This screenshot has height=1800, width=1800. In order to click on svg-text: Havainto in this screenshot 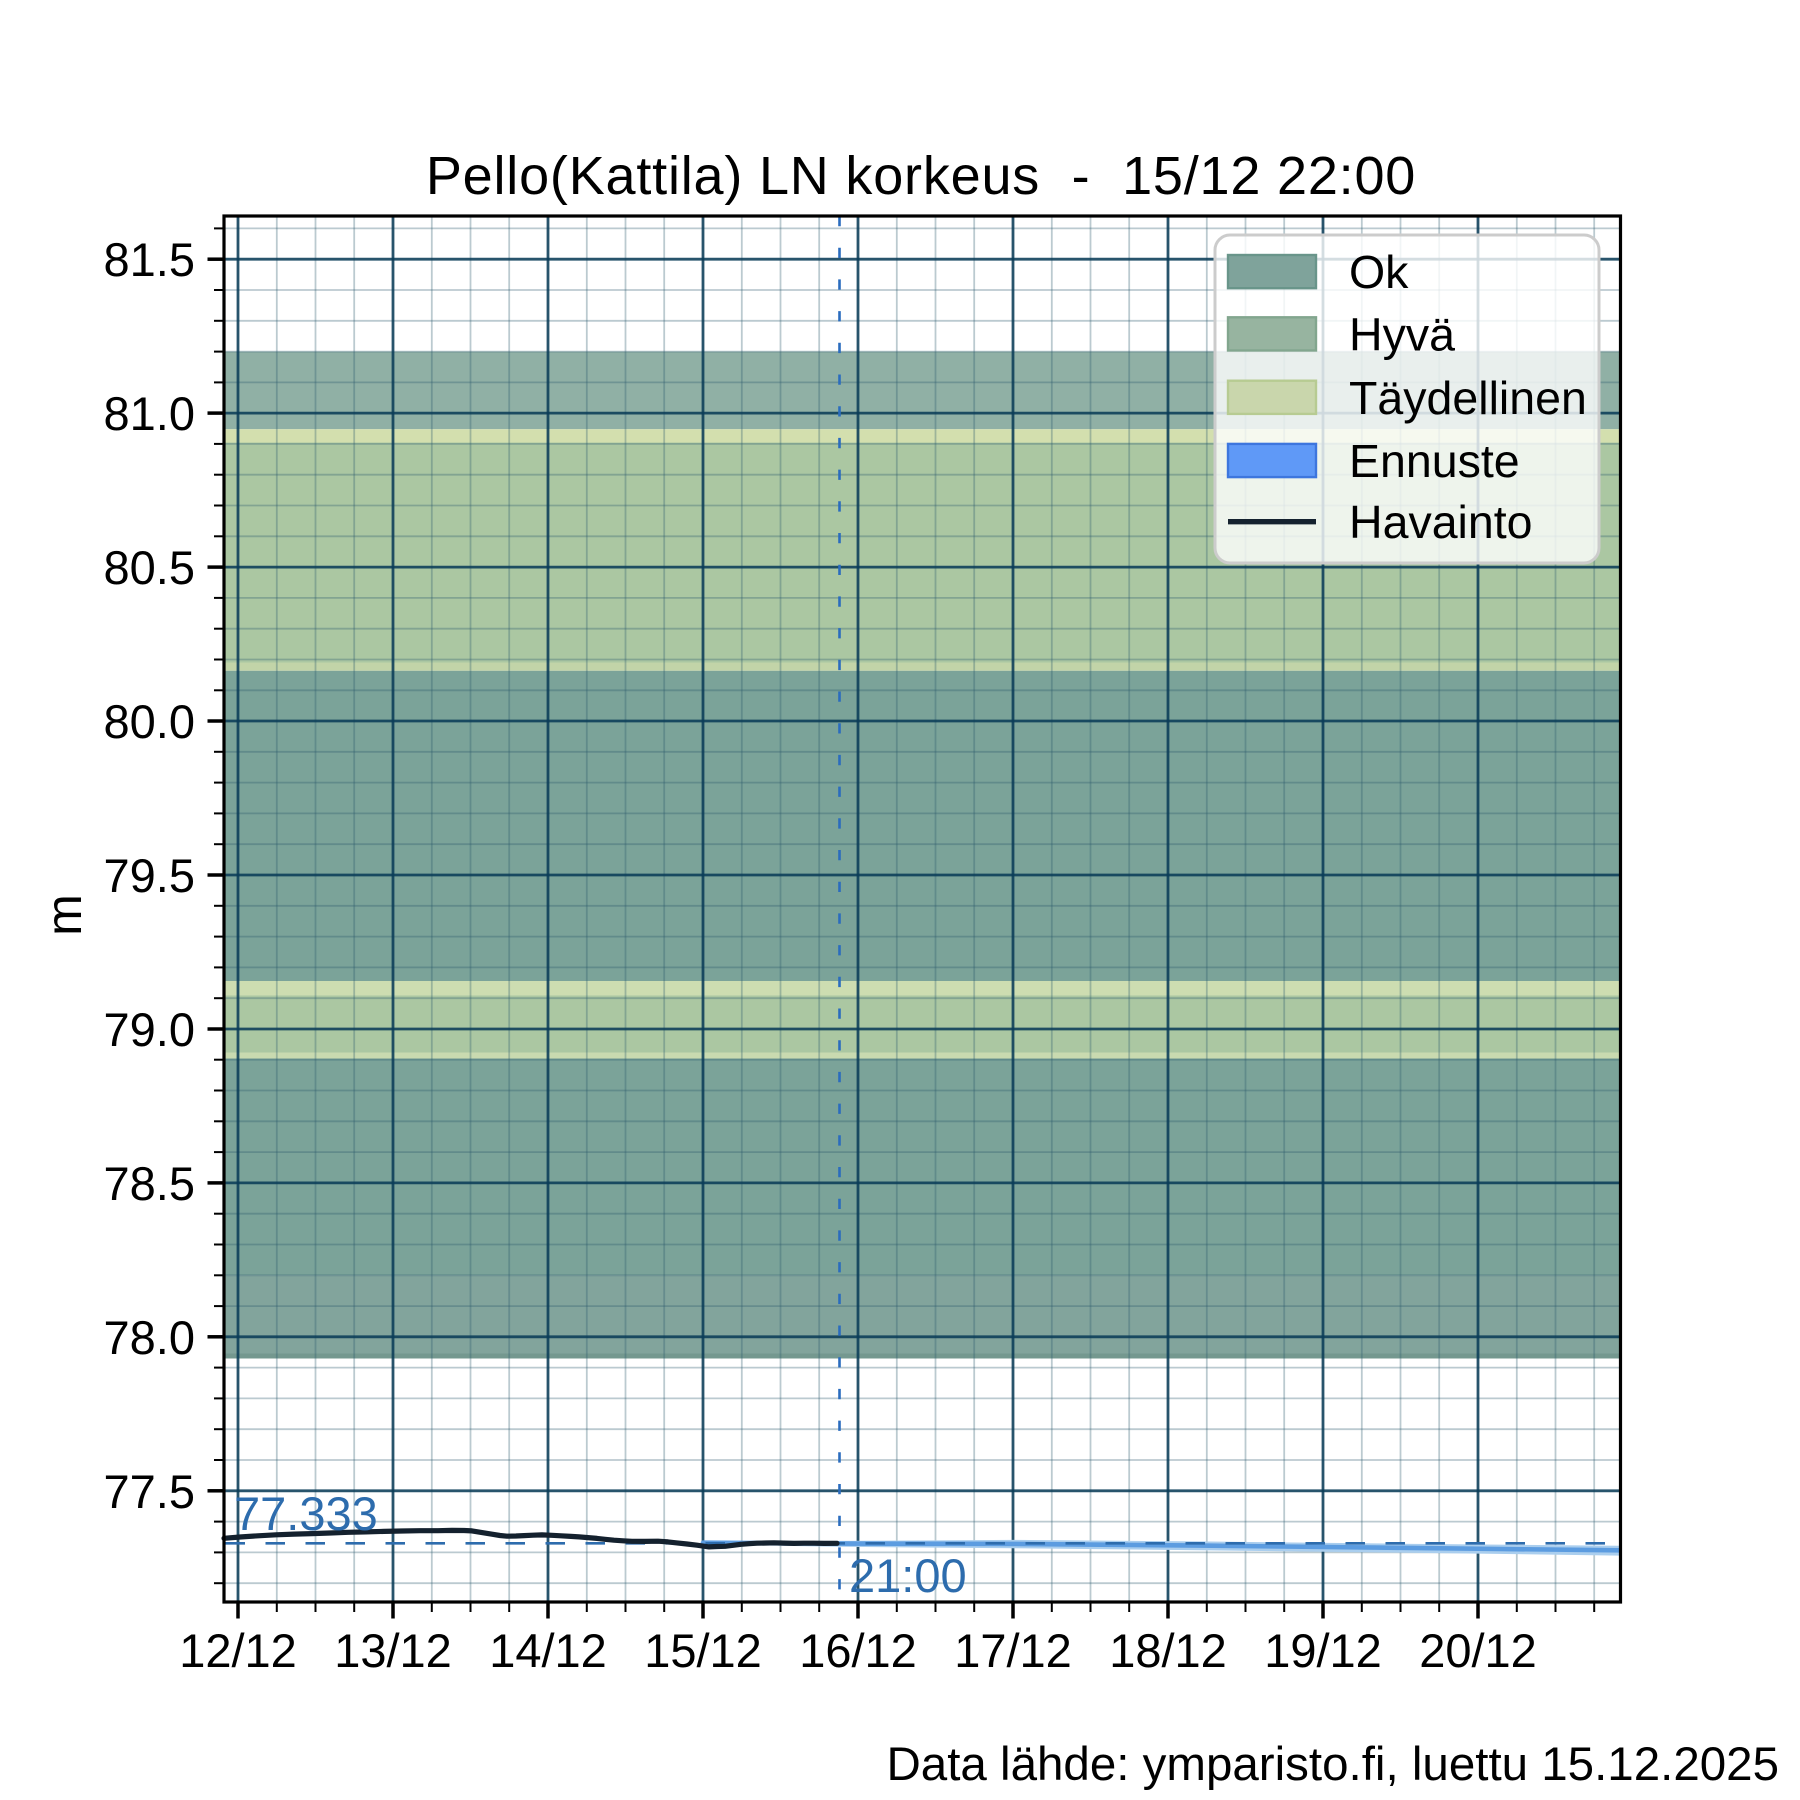, I will do `click(1441, 522)`.